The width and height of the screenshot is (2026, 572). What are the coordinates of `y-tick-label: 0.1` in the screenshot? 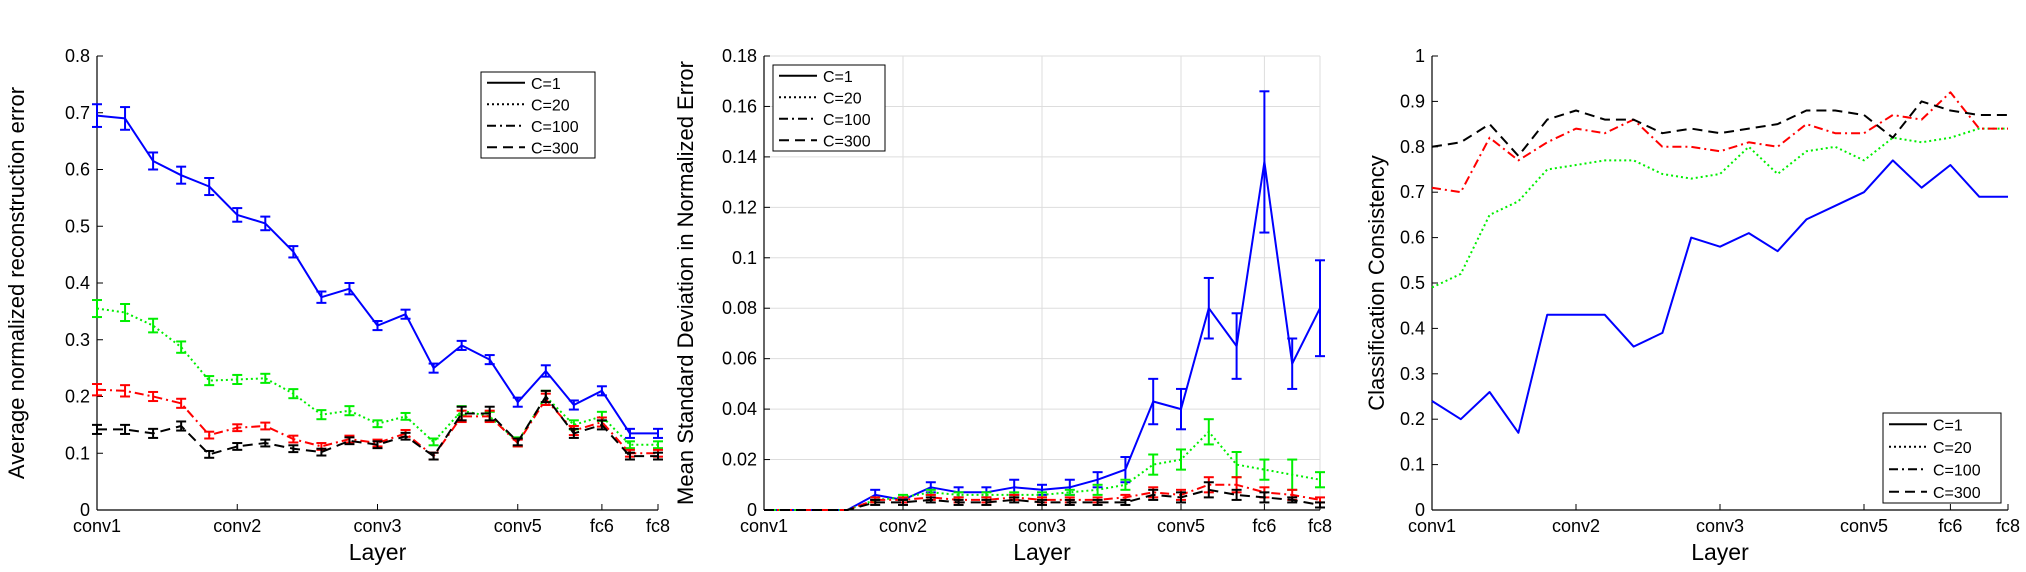 It's located at (1412, 465).